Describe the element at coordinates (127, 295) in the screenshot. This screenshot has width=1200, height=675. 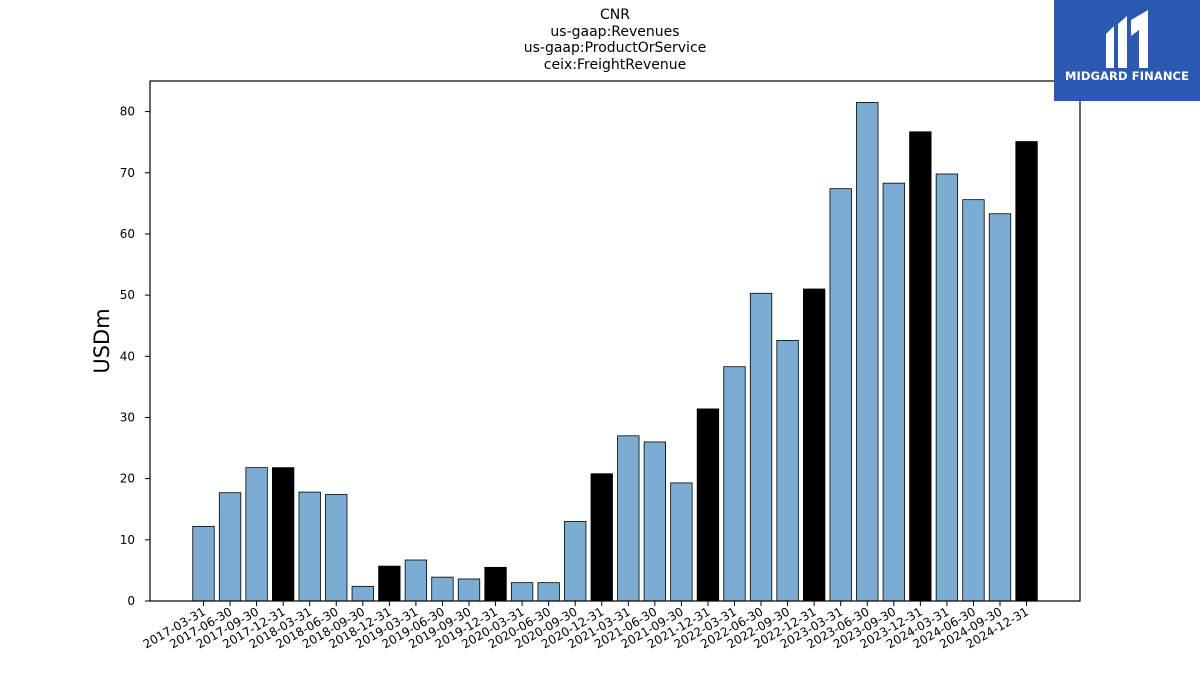
I see `y-tick-label: 50` at that location.